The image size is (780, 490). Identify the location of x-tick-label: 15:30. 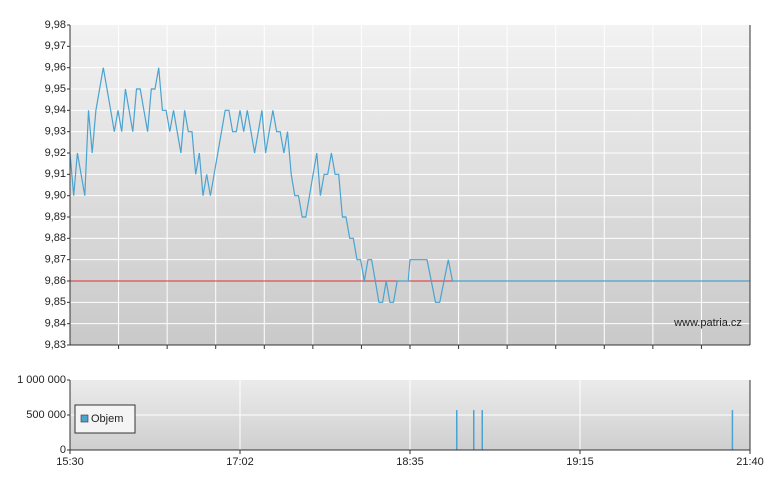
(70, 462).